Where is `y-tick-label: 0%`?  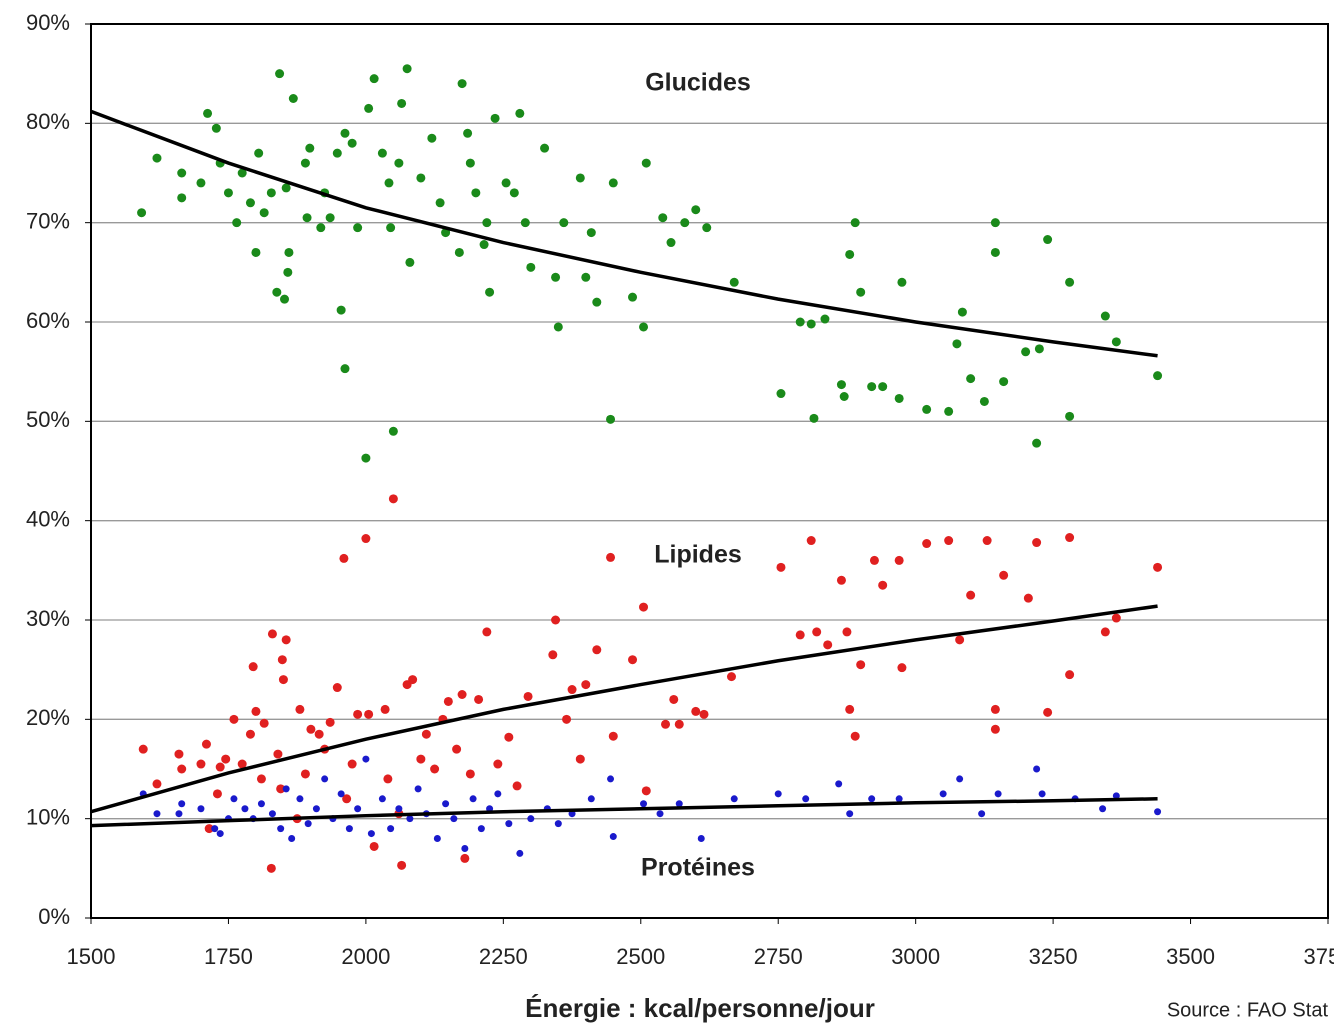 y-tick-label: 0% is located at coordinates (54, 916).